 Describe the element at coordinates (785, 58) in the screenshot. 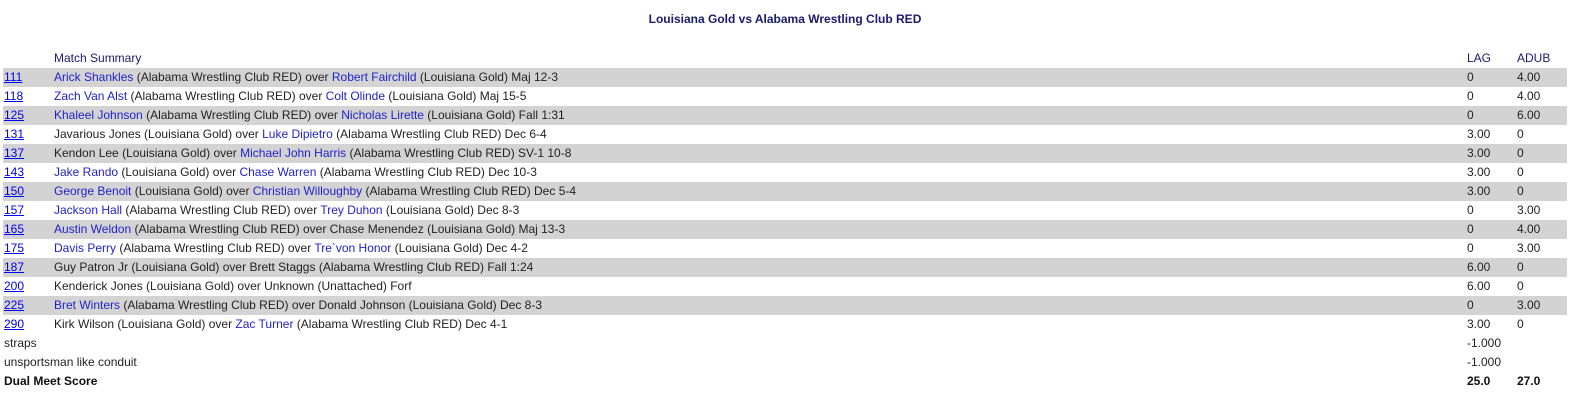

I see `header-row: Match Summary LAG ADUB` at that location.